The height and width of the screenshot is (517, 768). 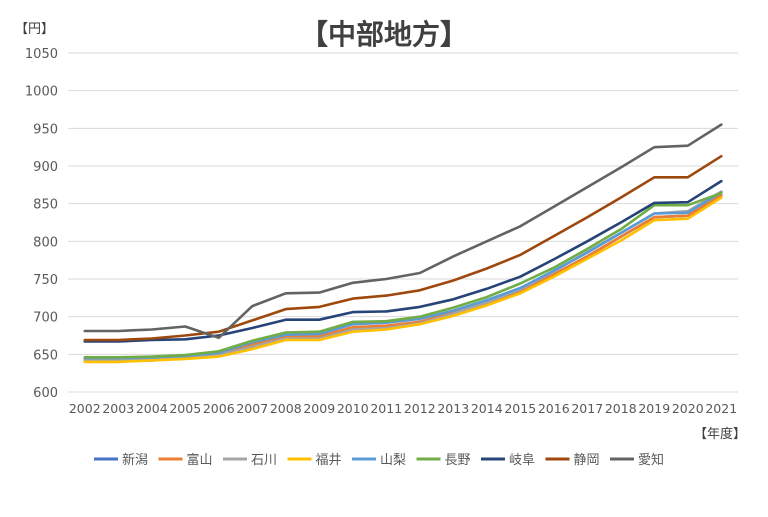 I want to click on y-tick-label: 750, so click(x=45, y=280).